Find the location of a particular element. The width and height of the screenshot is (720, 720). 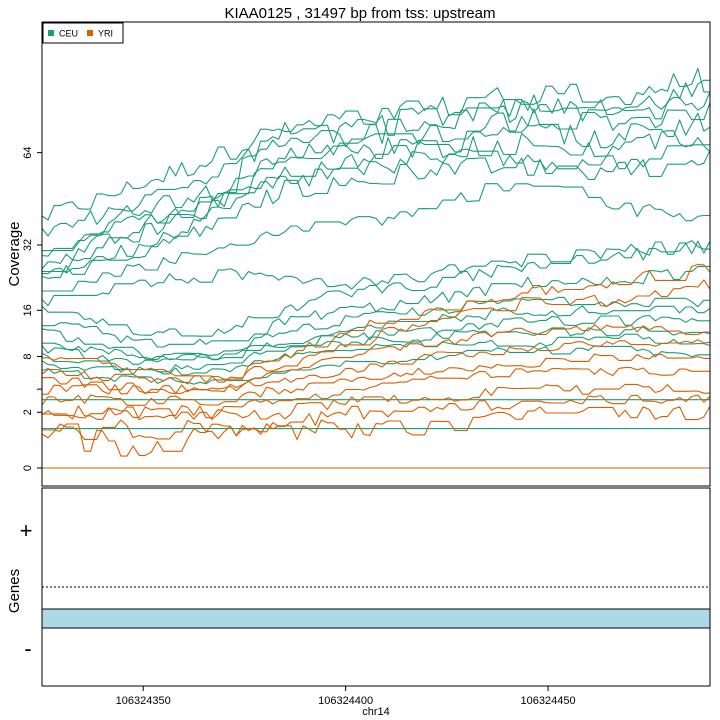

x-tick-label: 106324400 is located at coordinates (345, 701).